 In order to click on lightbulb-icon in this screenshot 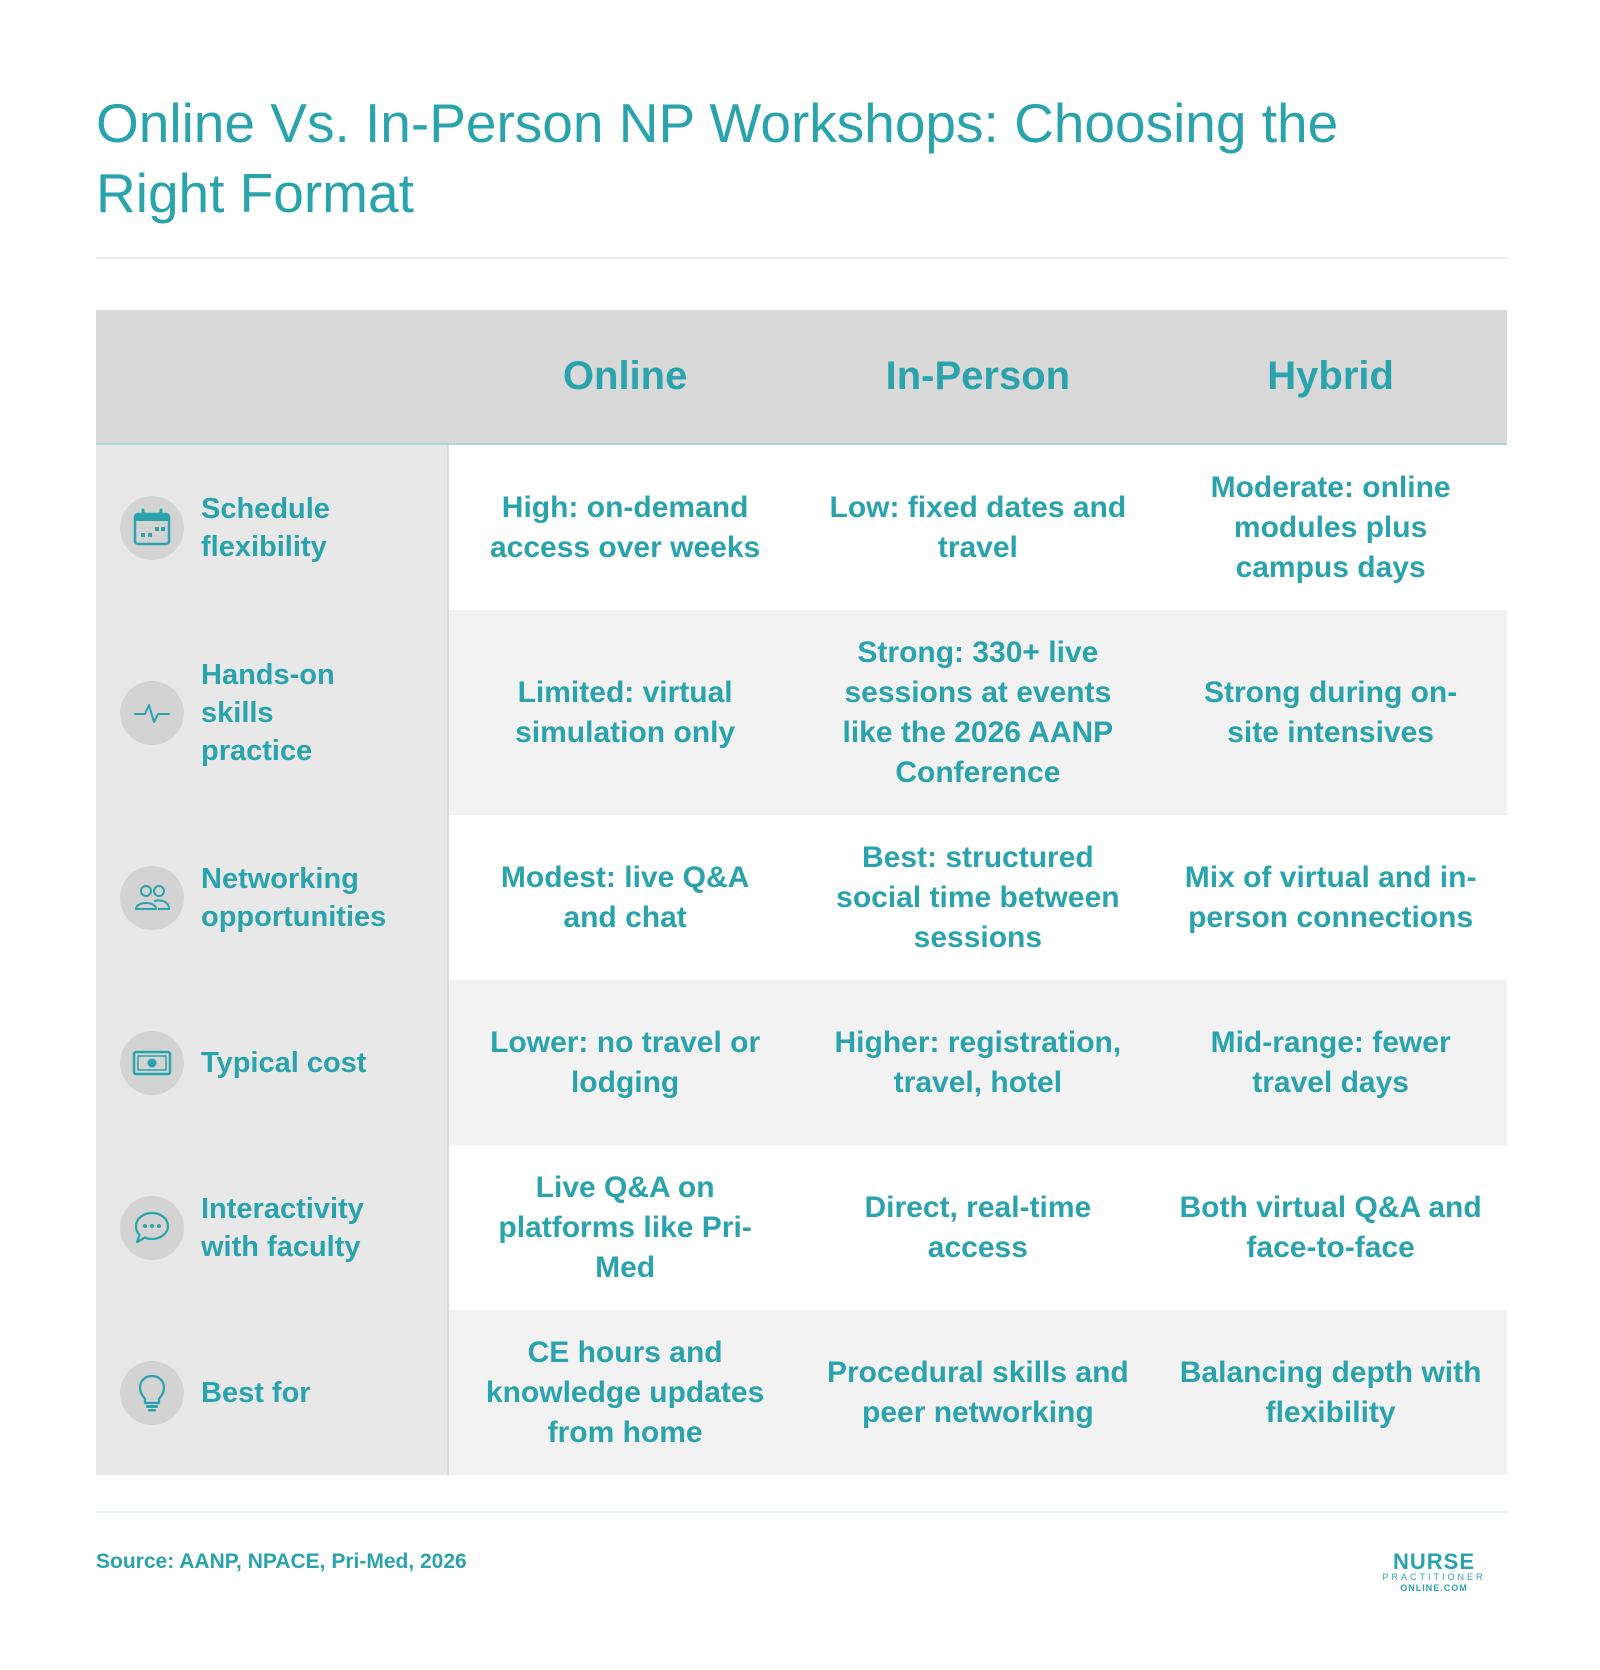, I will do `click(152, 1392)`.